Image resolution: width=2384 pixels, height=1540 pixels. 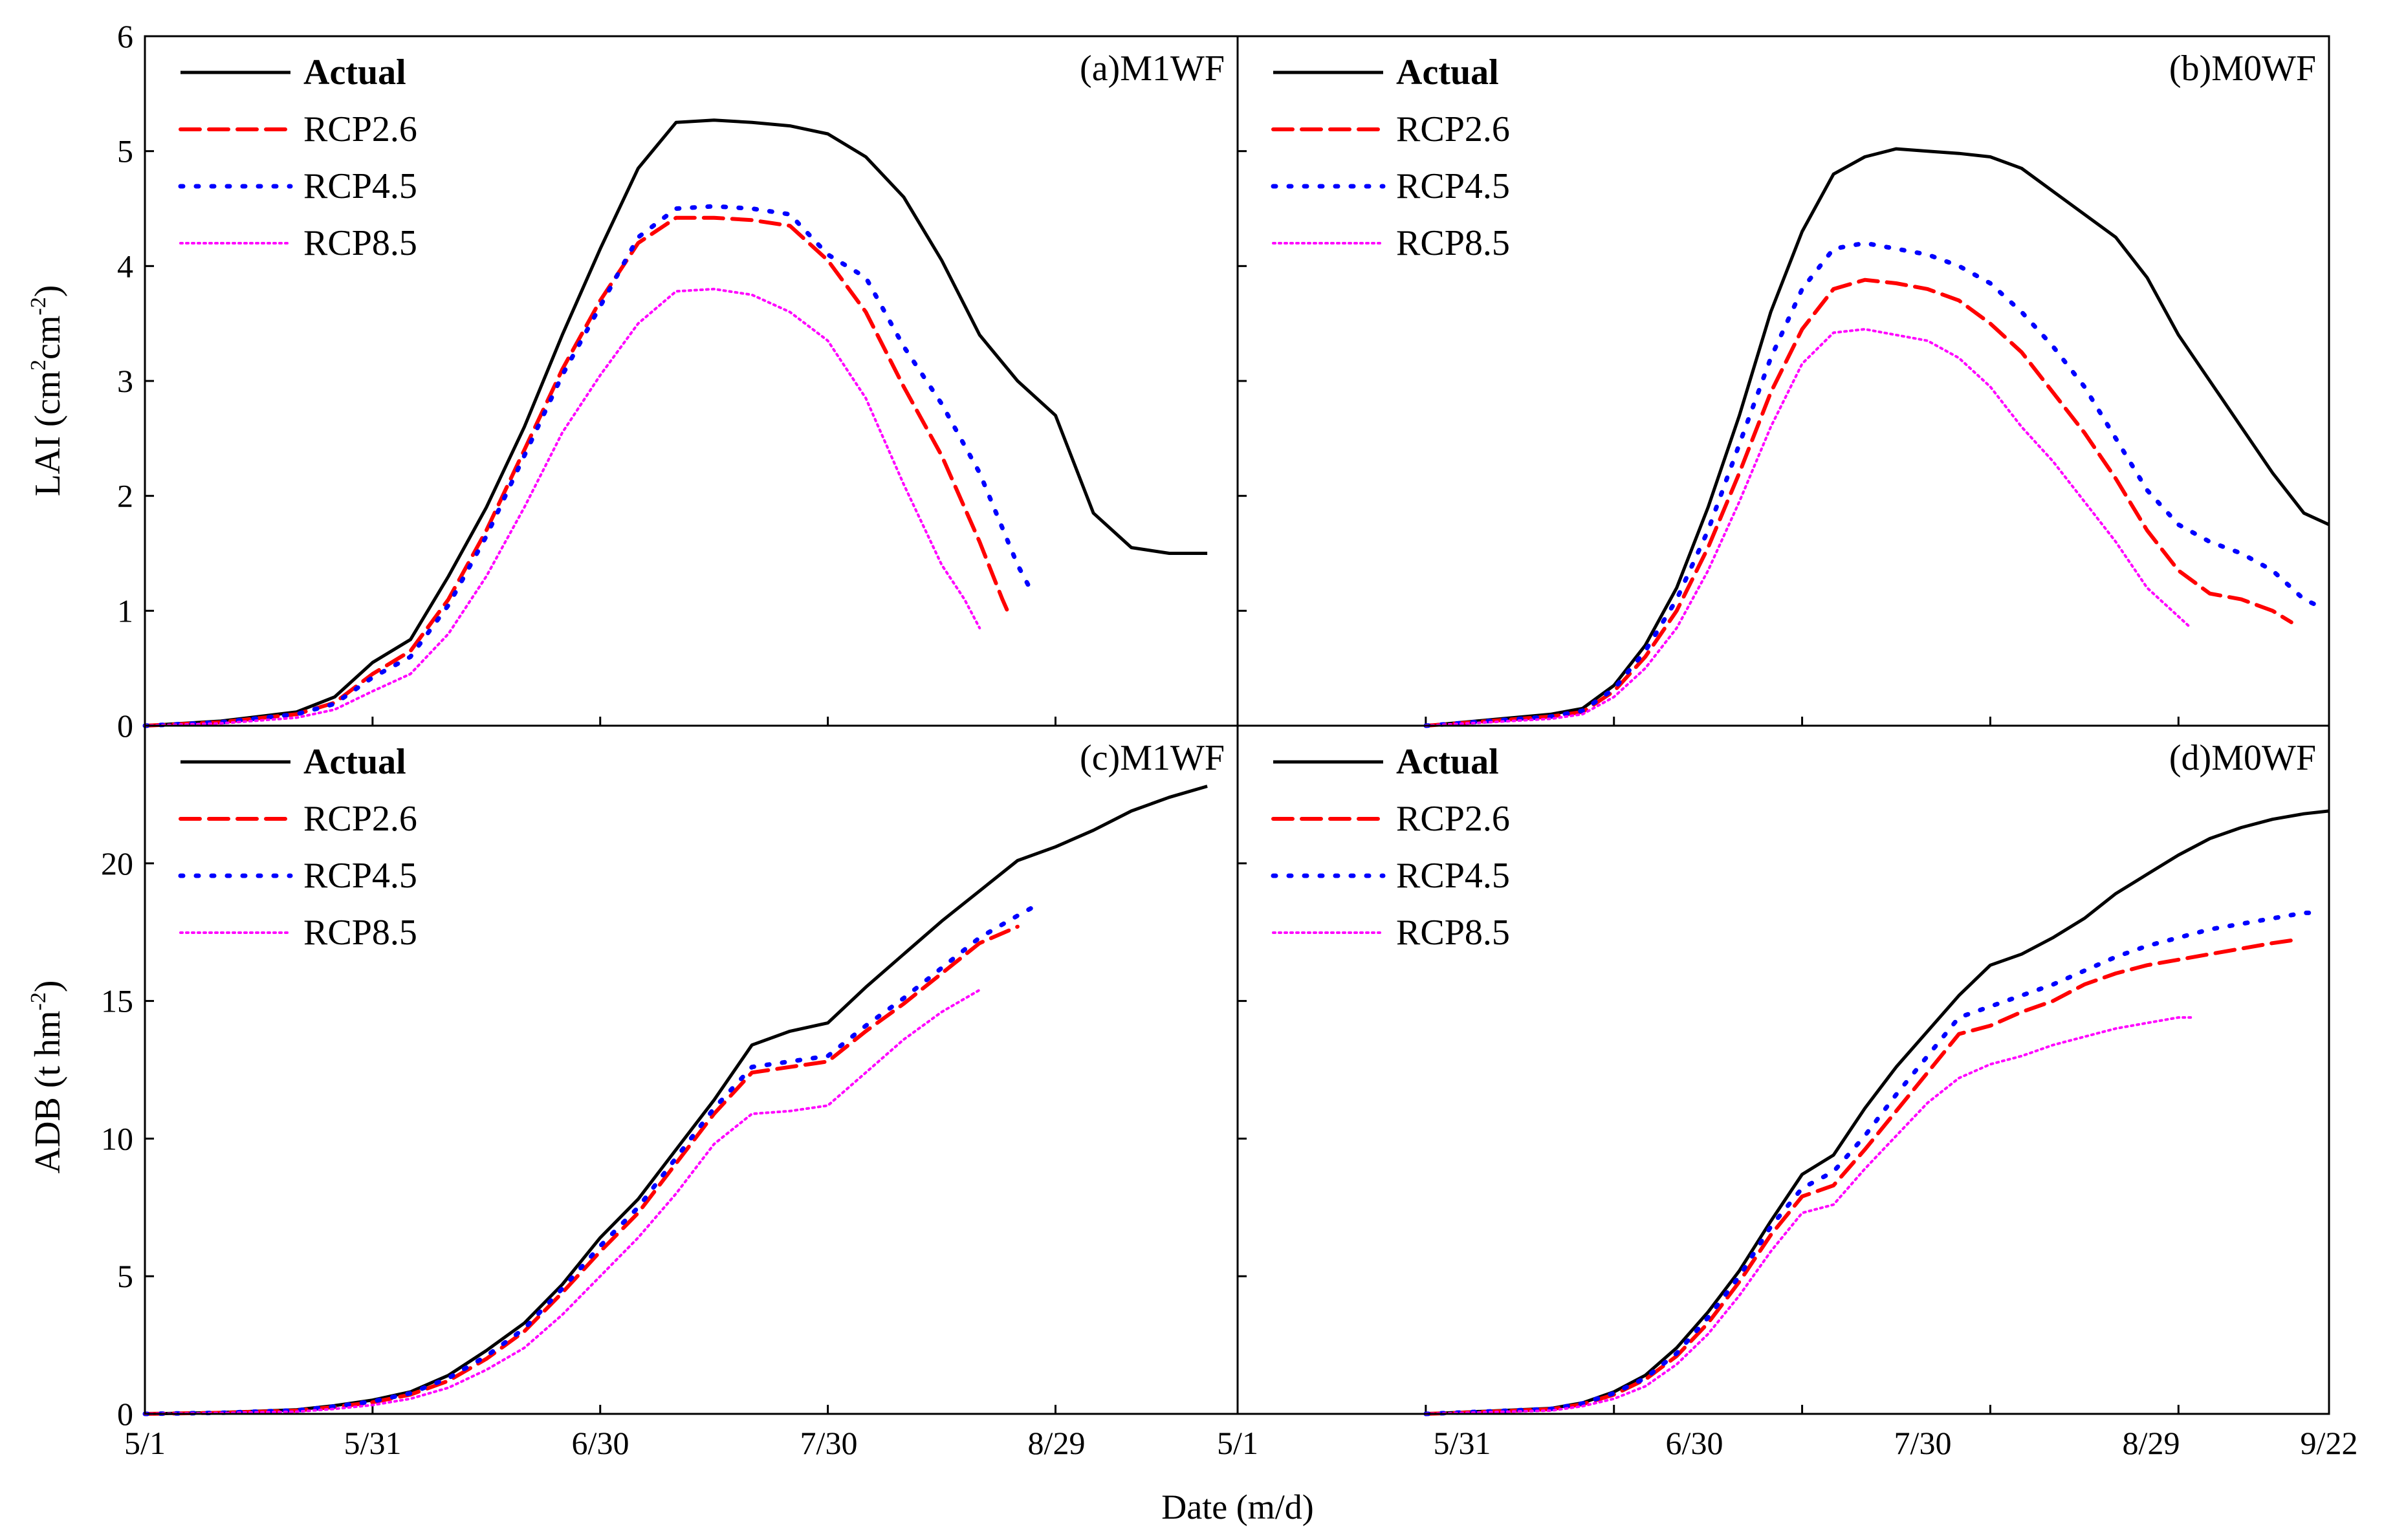 I want to click on panel-title: (d)M0WF, so click(x=2242, y=758).